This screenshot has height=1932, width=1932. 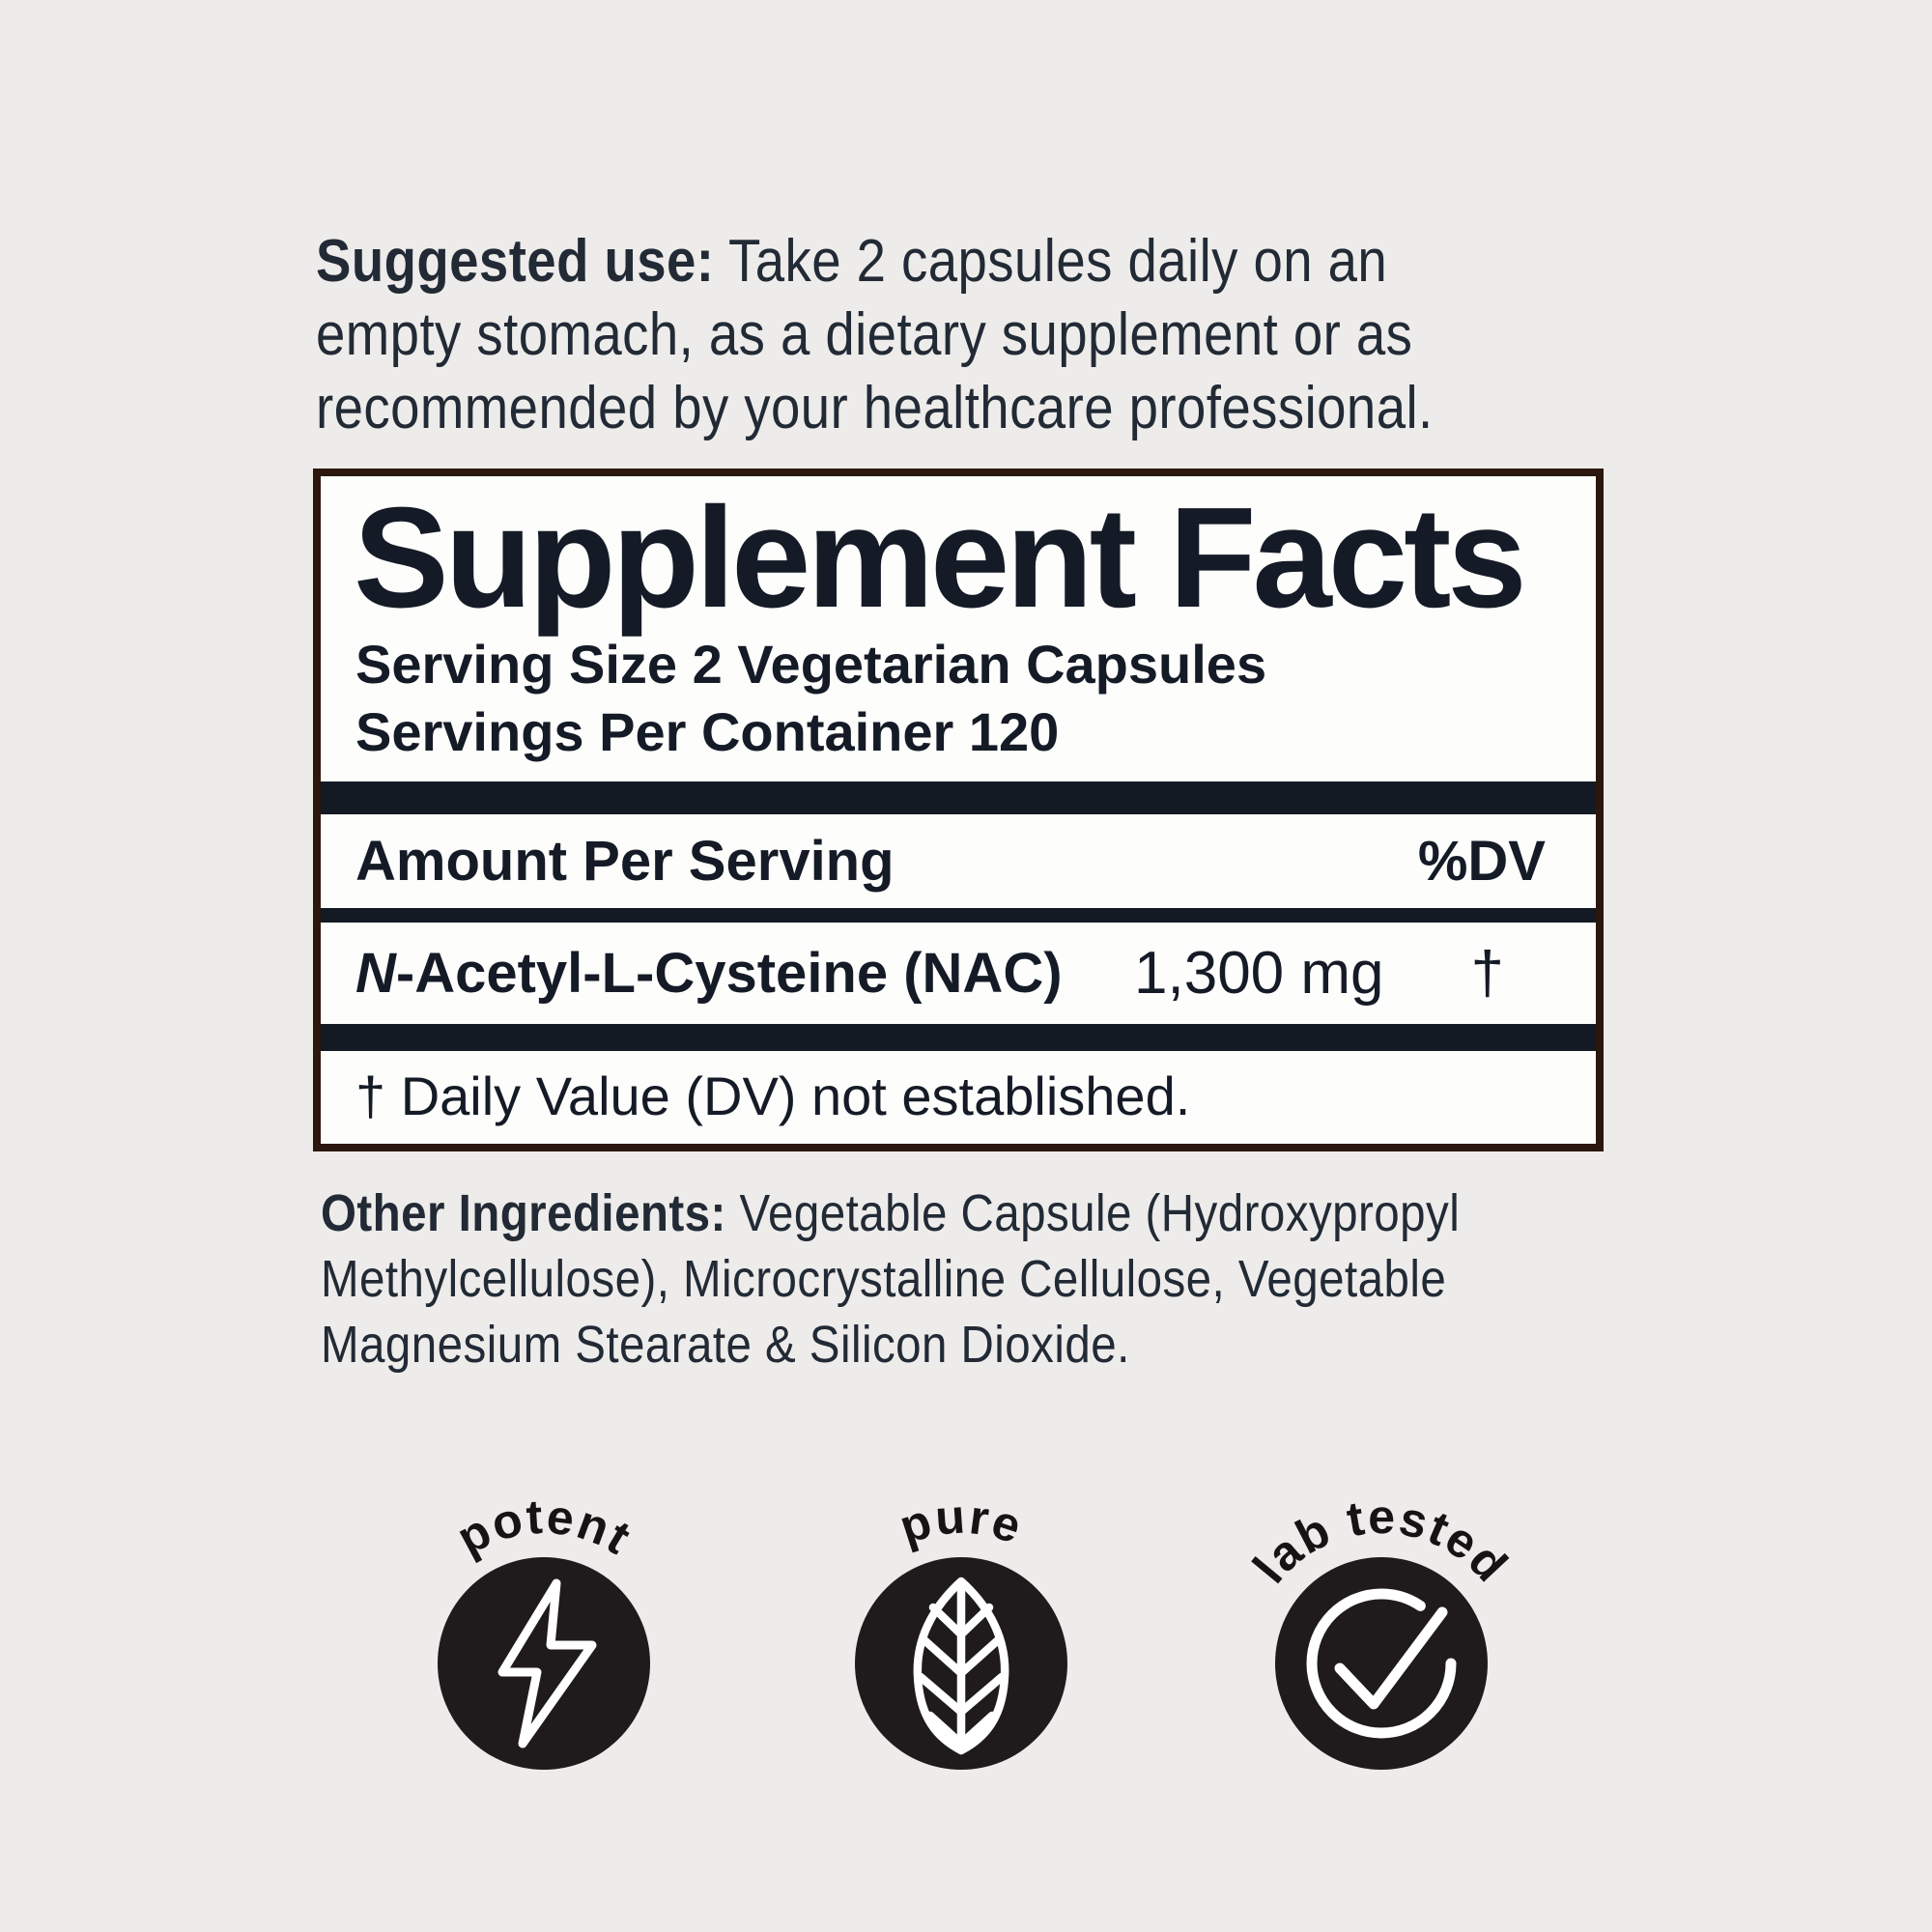 I want to click on badge-lab-tested: lab tested, so click(x=1381, y=1620).